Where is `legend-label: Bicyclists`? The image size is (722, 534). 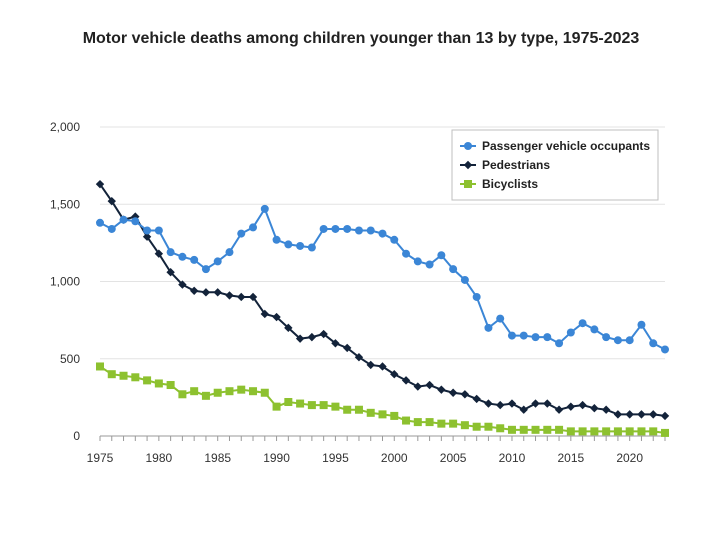
legend-label: Bicyclists is located at coordinates (510, 184).